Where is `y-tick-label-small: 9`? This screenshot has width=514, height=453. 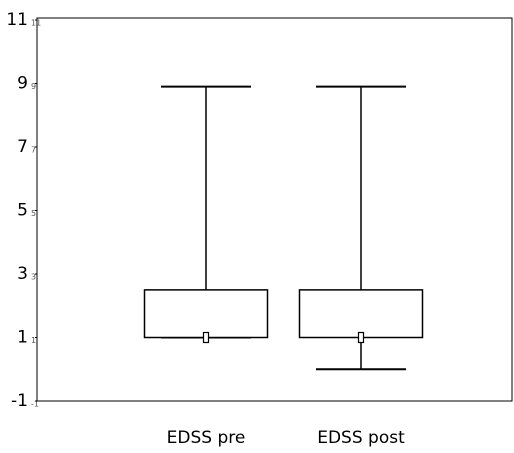 y-tick-label-small: 9 is located at coordinates (33, 86).